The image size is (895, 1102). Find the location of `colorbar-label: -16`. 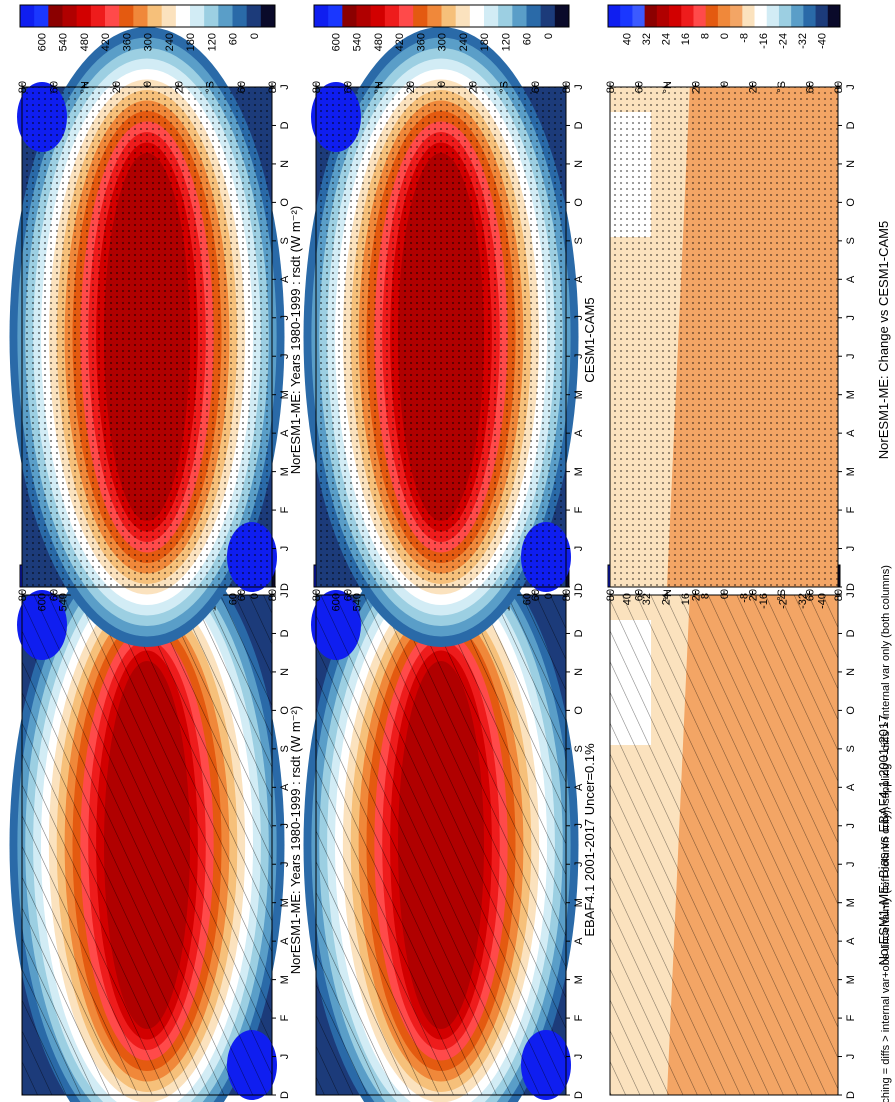

colorbar-label: -16 is located at coordinates (764, 41).